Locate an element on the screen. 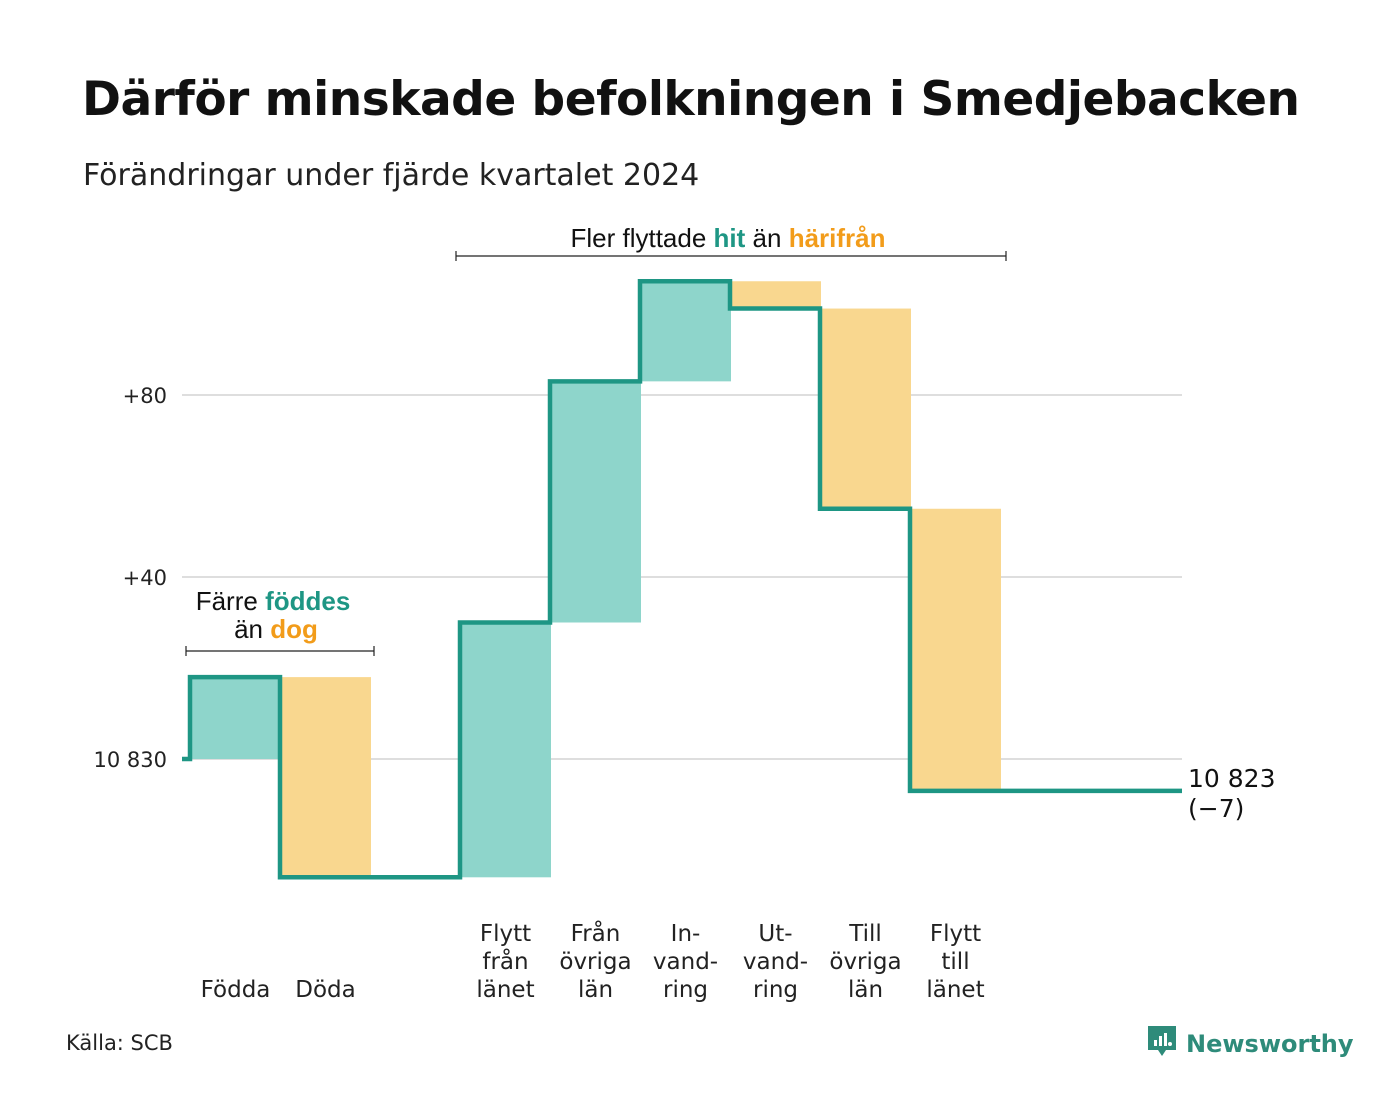 The height and width of the screenshot is (1120, 1400). annotation-highlight-died: dog is located at coordinates (294, 629).